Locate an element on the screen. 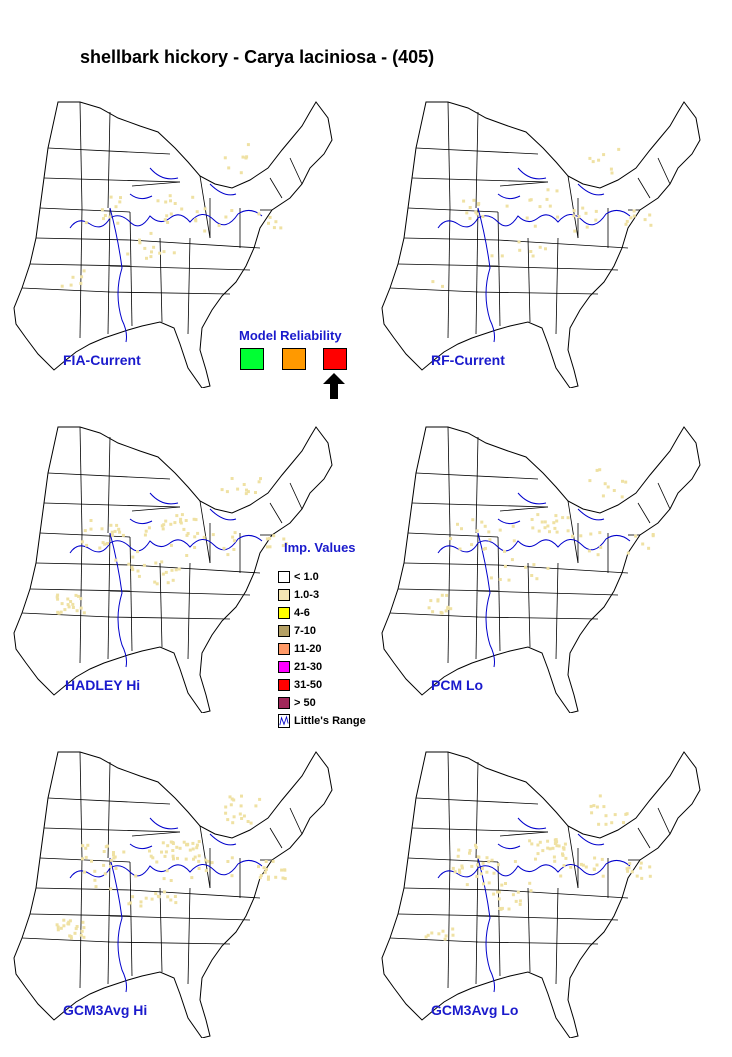  model-reliability-title: Model Reliability is located at coordinates (290, 335).